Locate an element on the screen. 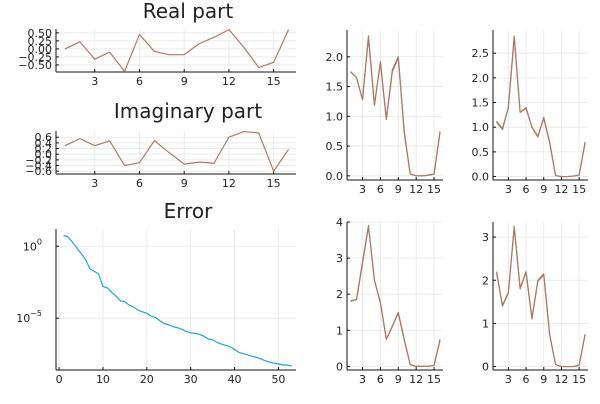 The image size is (600, 404). x-tick-label: 10 is located at coordinates (103, 379).